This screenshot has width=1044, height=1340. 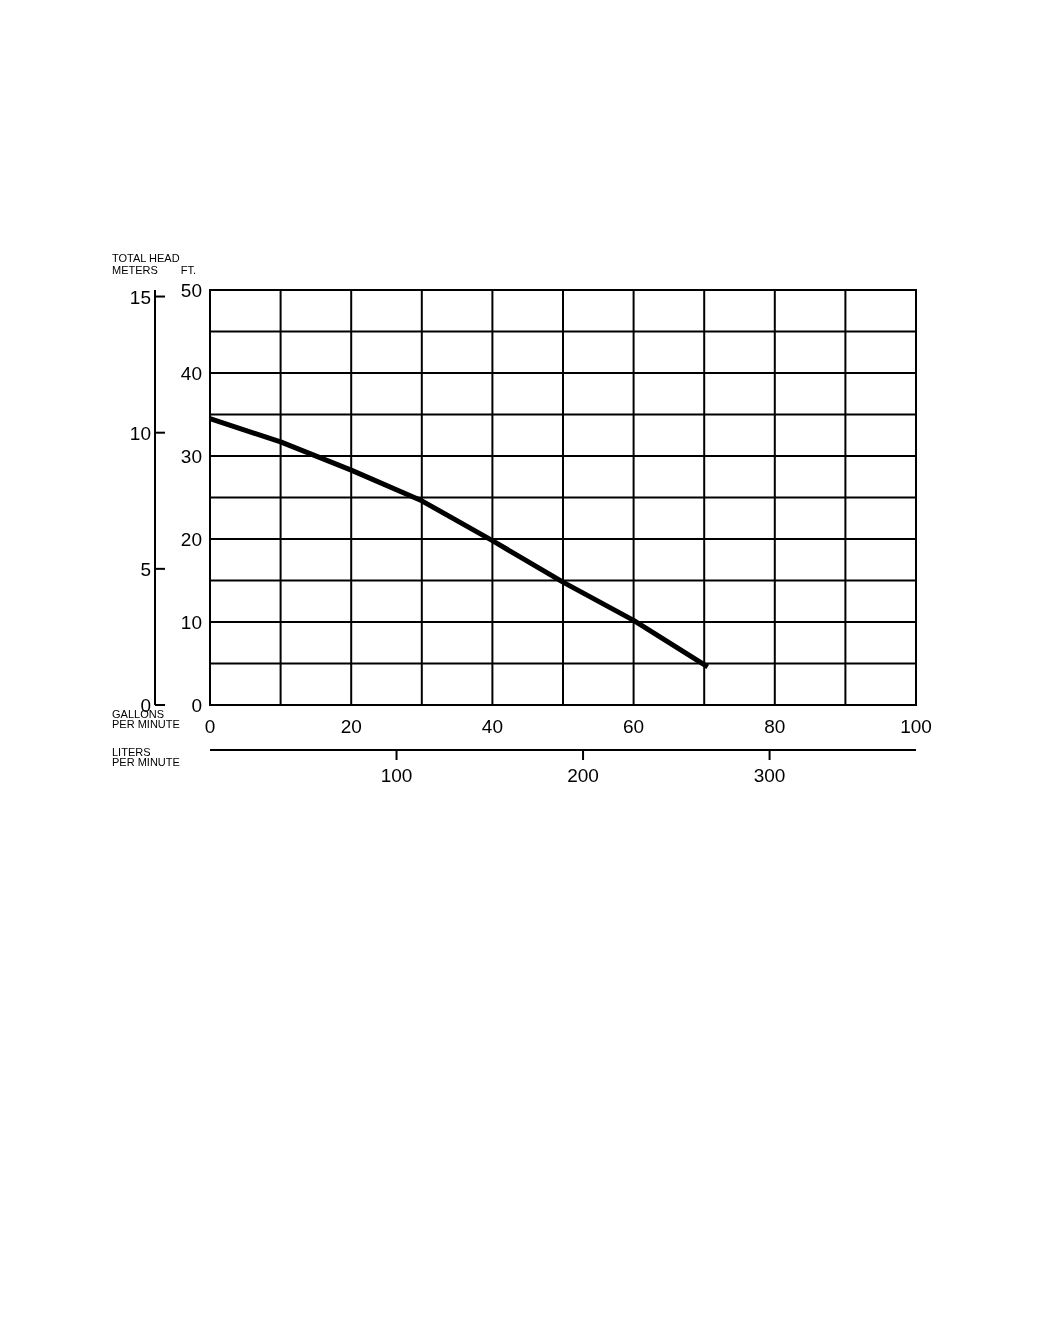 I want to click on x-tick-label: 20, so click(x=351, y=726).